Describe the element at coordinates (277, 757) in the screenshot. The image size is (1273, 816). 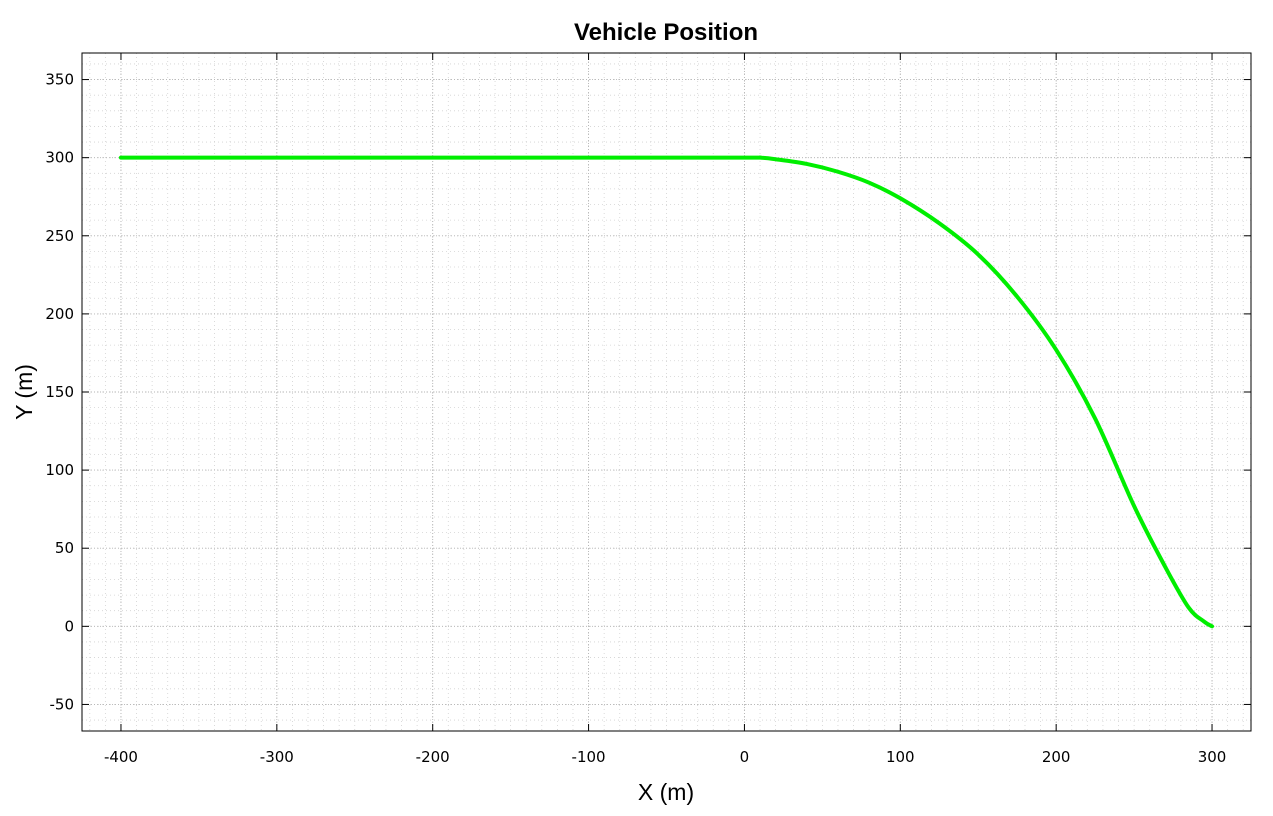
I see `x-tick-label: -300` at that location.